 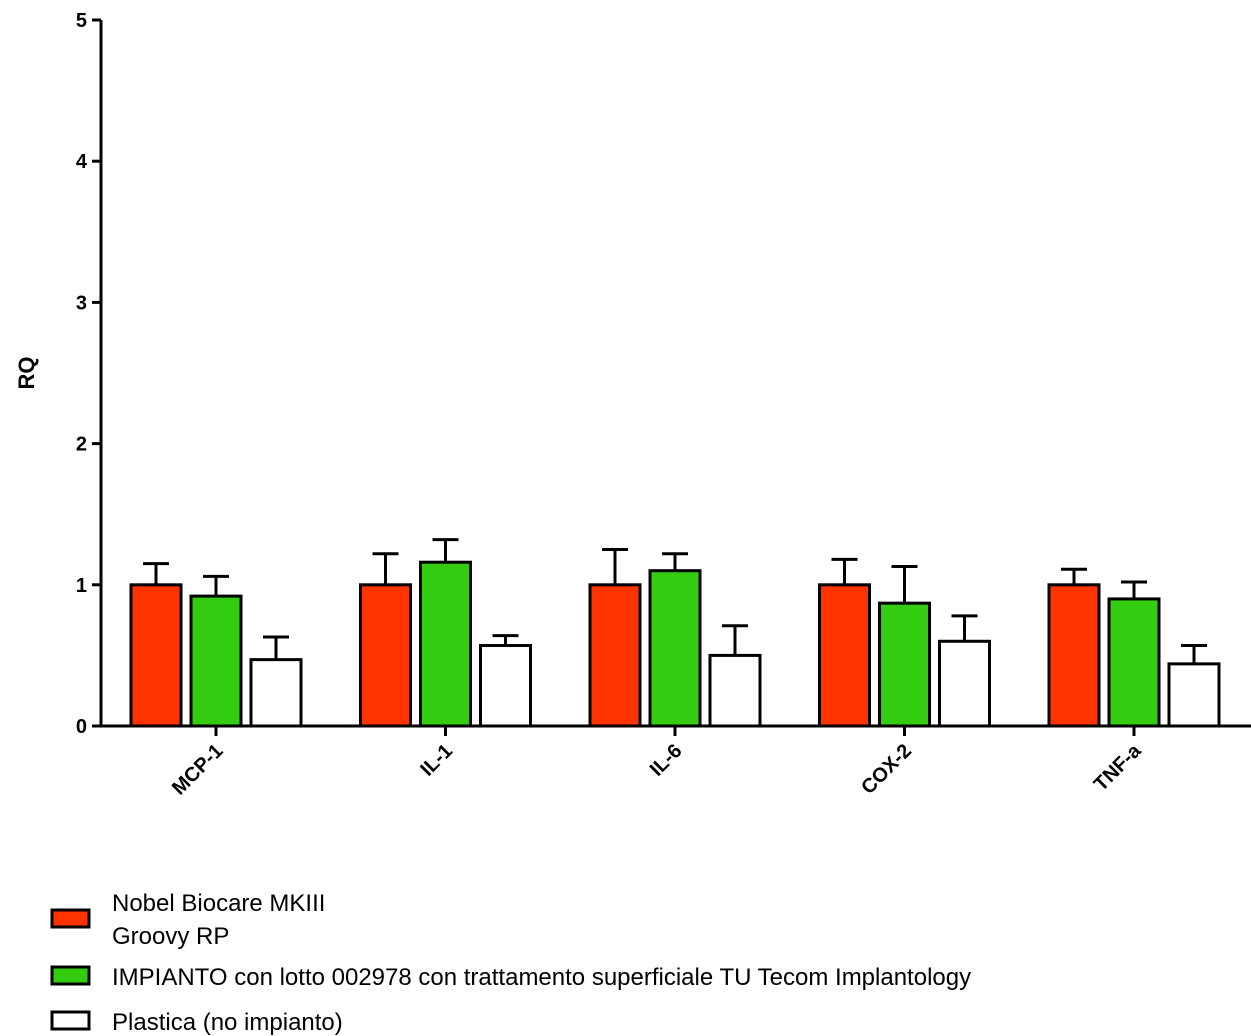 What do you see at coordinates (227, 1022) in the screenshot?
I see `legend-label: Plastica (no impianto)` at bounding box center [227, 1022].